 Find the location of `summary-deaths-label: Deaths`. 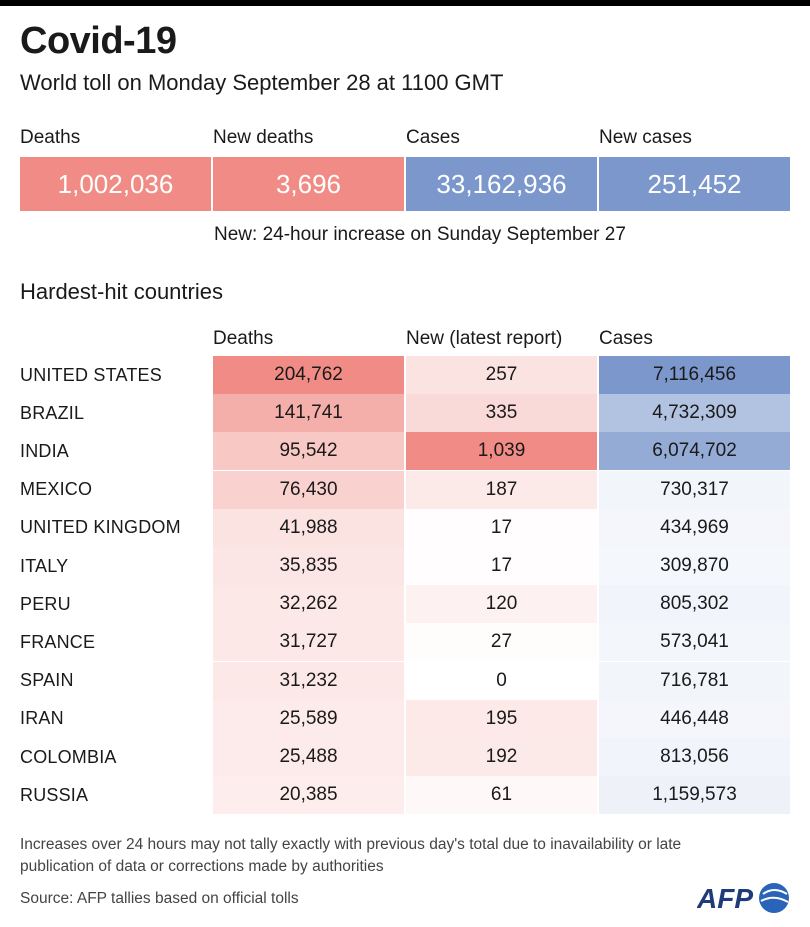

summary-deaths-label: Deaths is located at coordinates (50, 137).